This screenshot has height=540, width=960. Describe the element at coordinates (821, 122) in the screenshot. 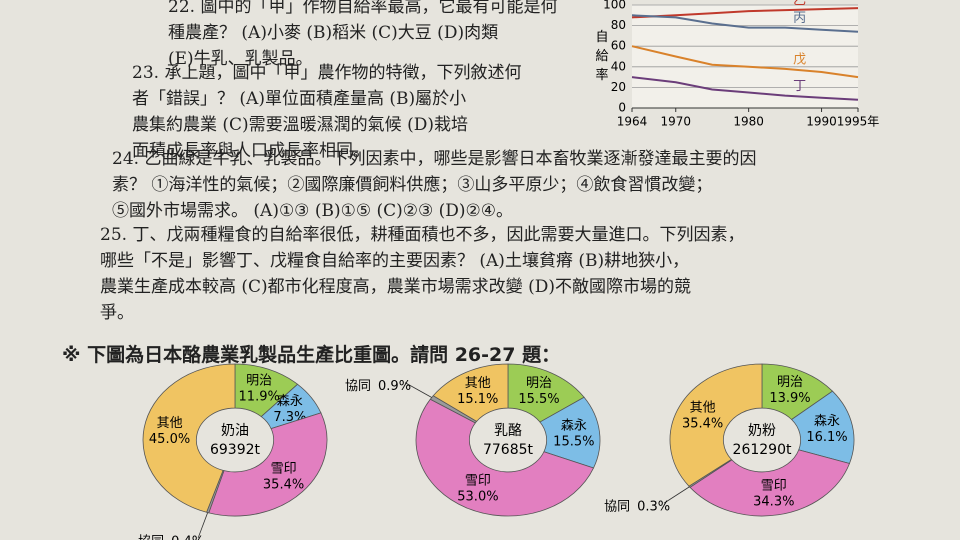

I see `x-tick-label: 1990` at that location.